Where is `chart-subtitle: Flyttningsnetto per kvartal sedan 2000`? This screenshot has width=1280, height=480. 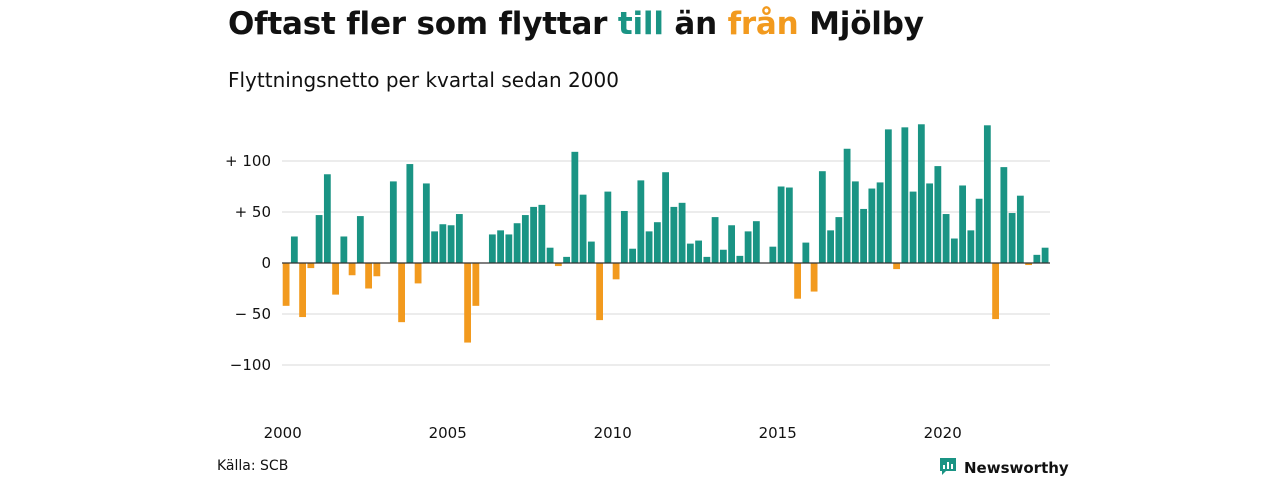 chart-subtitle: Flyttningsnetto per kvartal sedan 2000 is located at coordinates (423, 80).